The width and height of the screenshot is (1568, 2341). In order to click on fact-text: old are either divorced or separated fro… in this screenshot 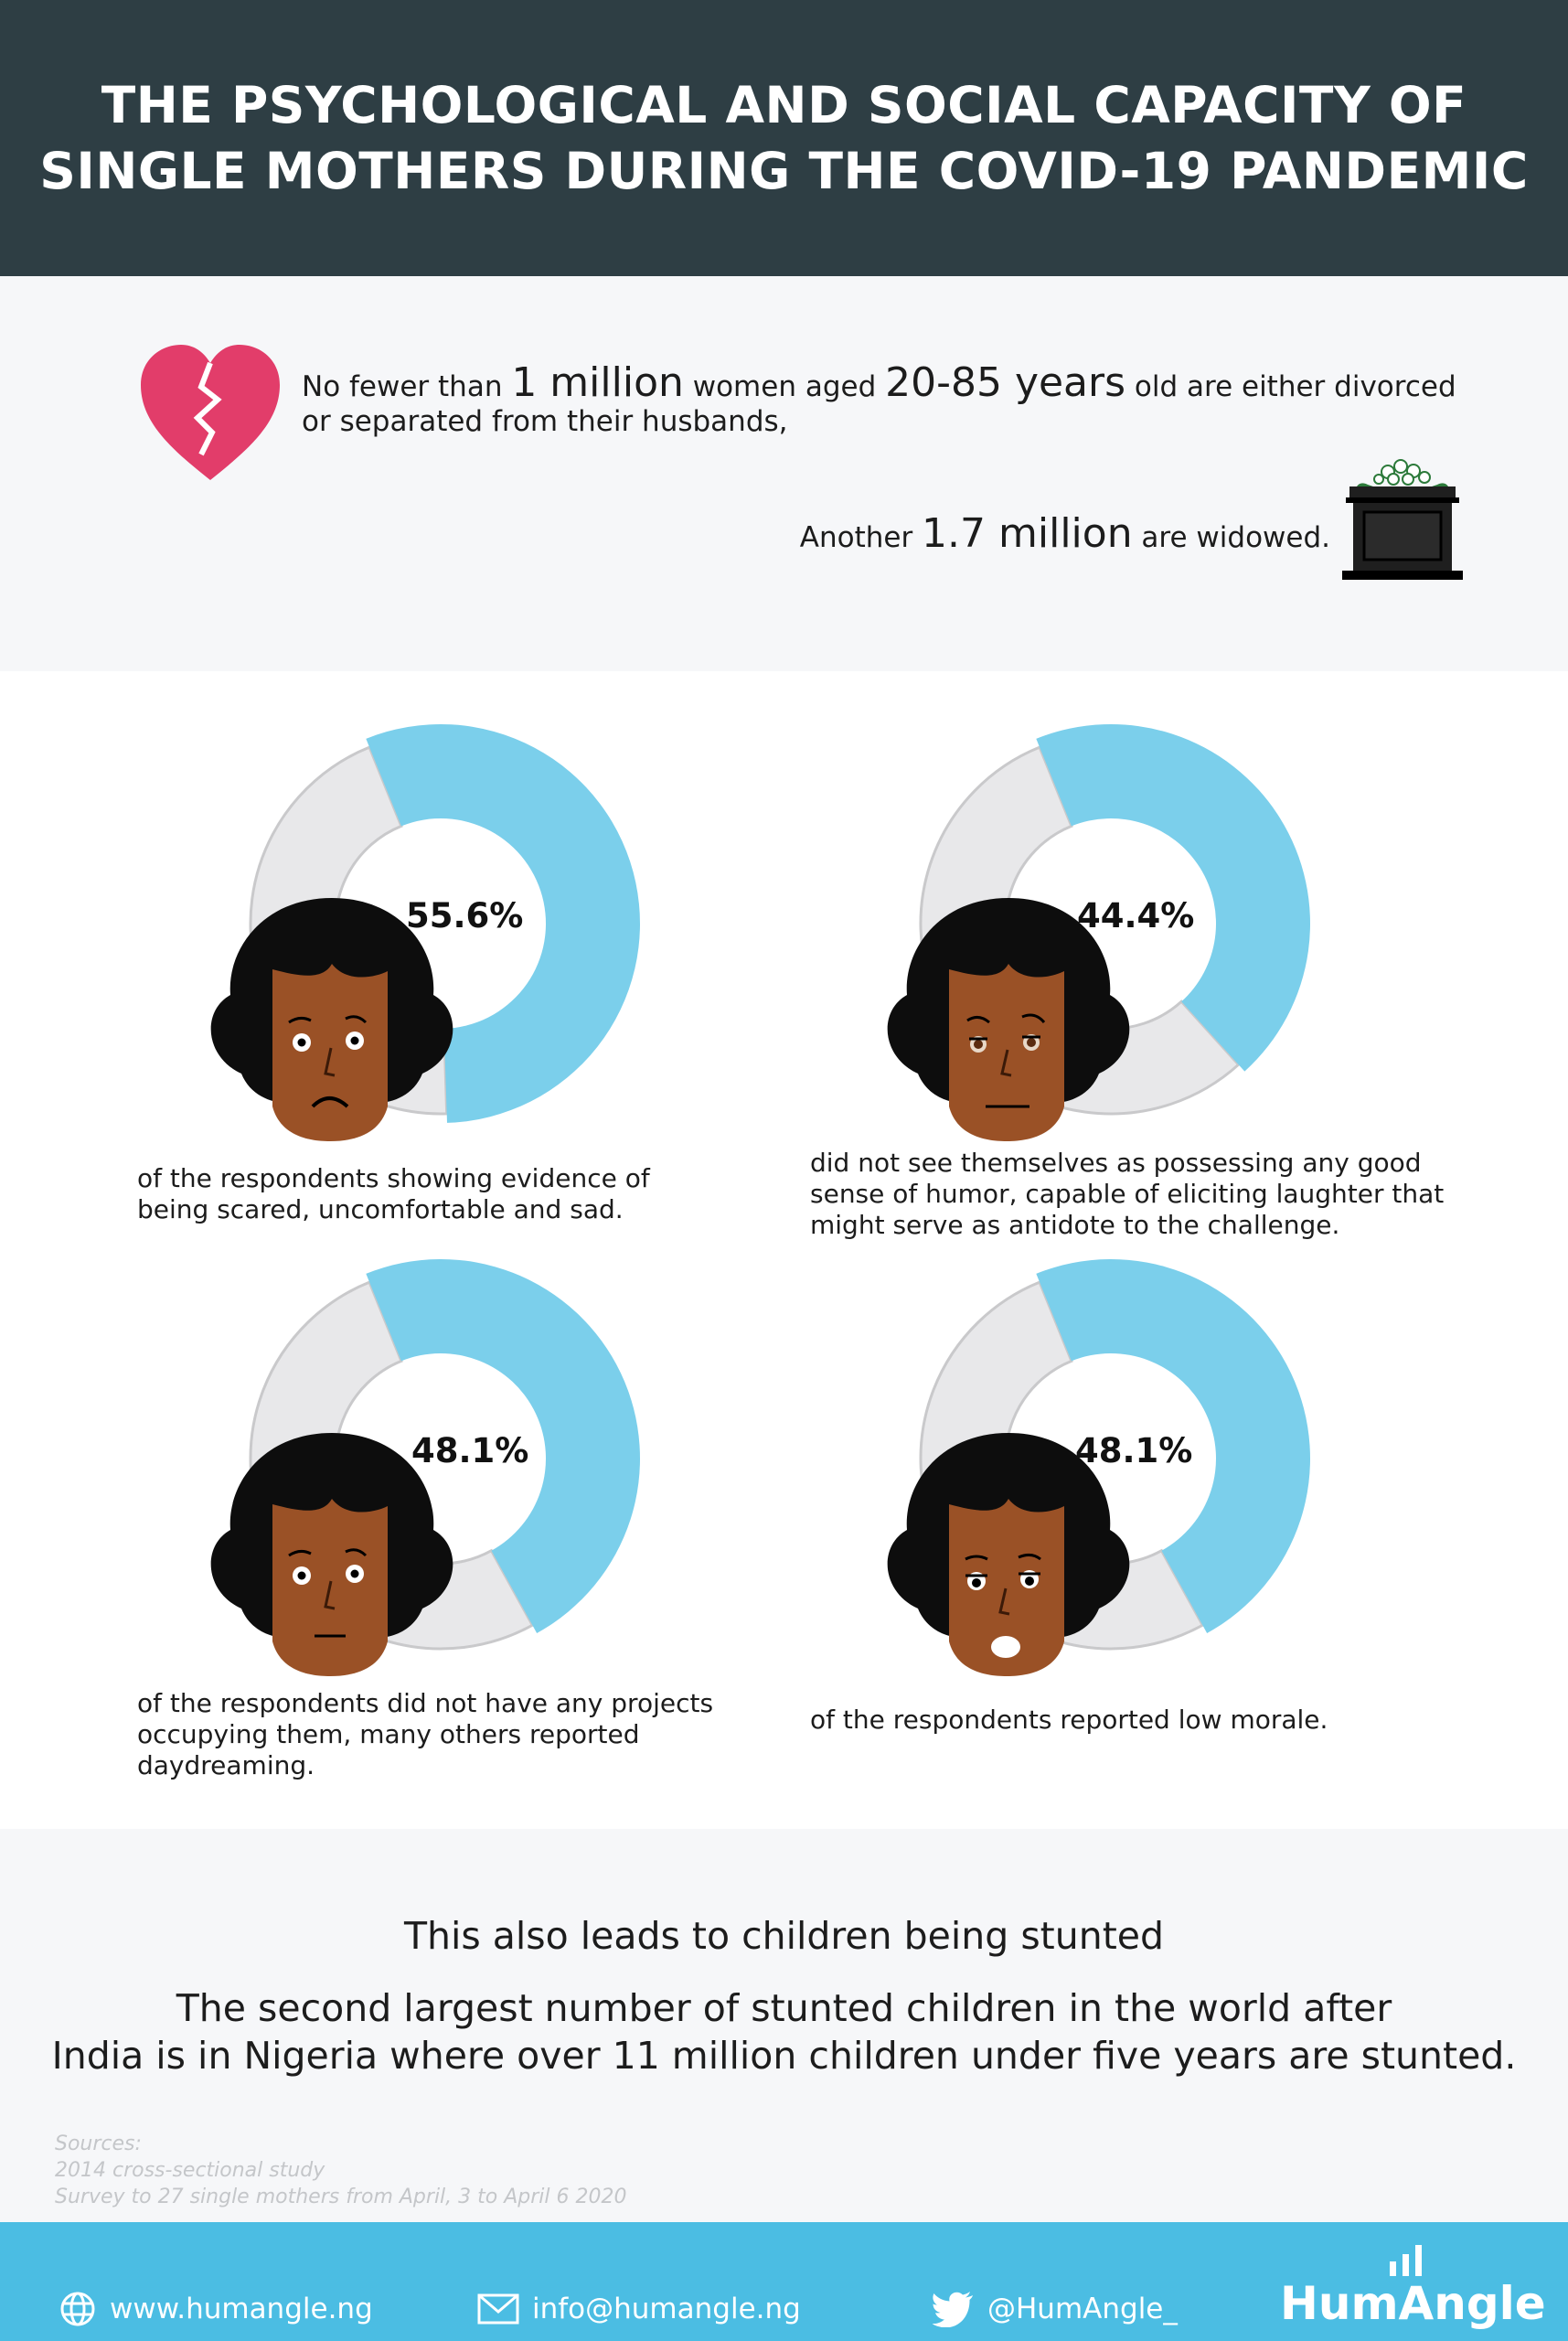, I will do `click(879, 404)`.